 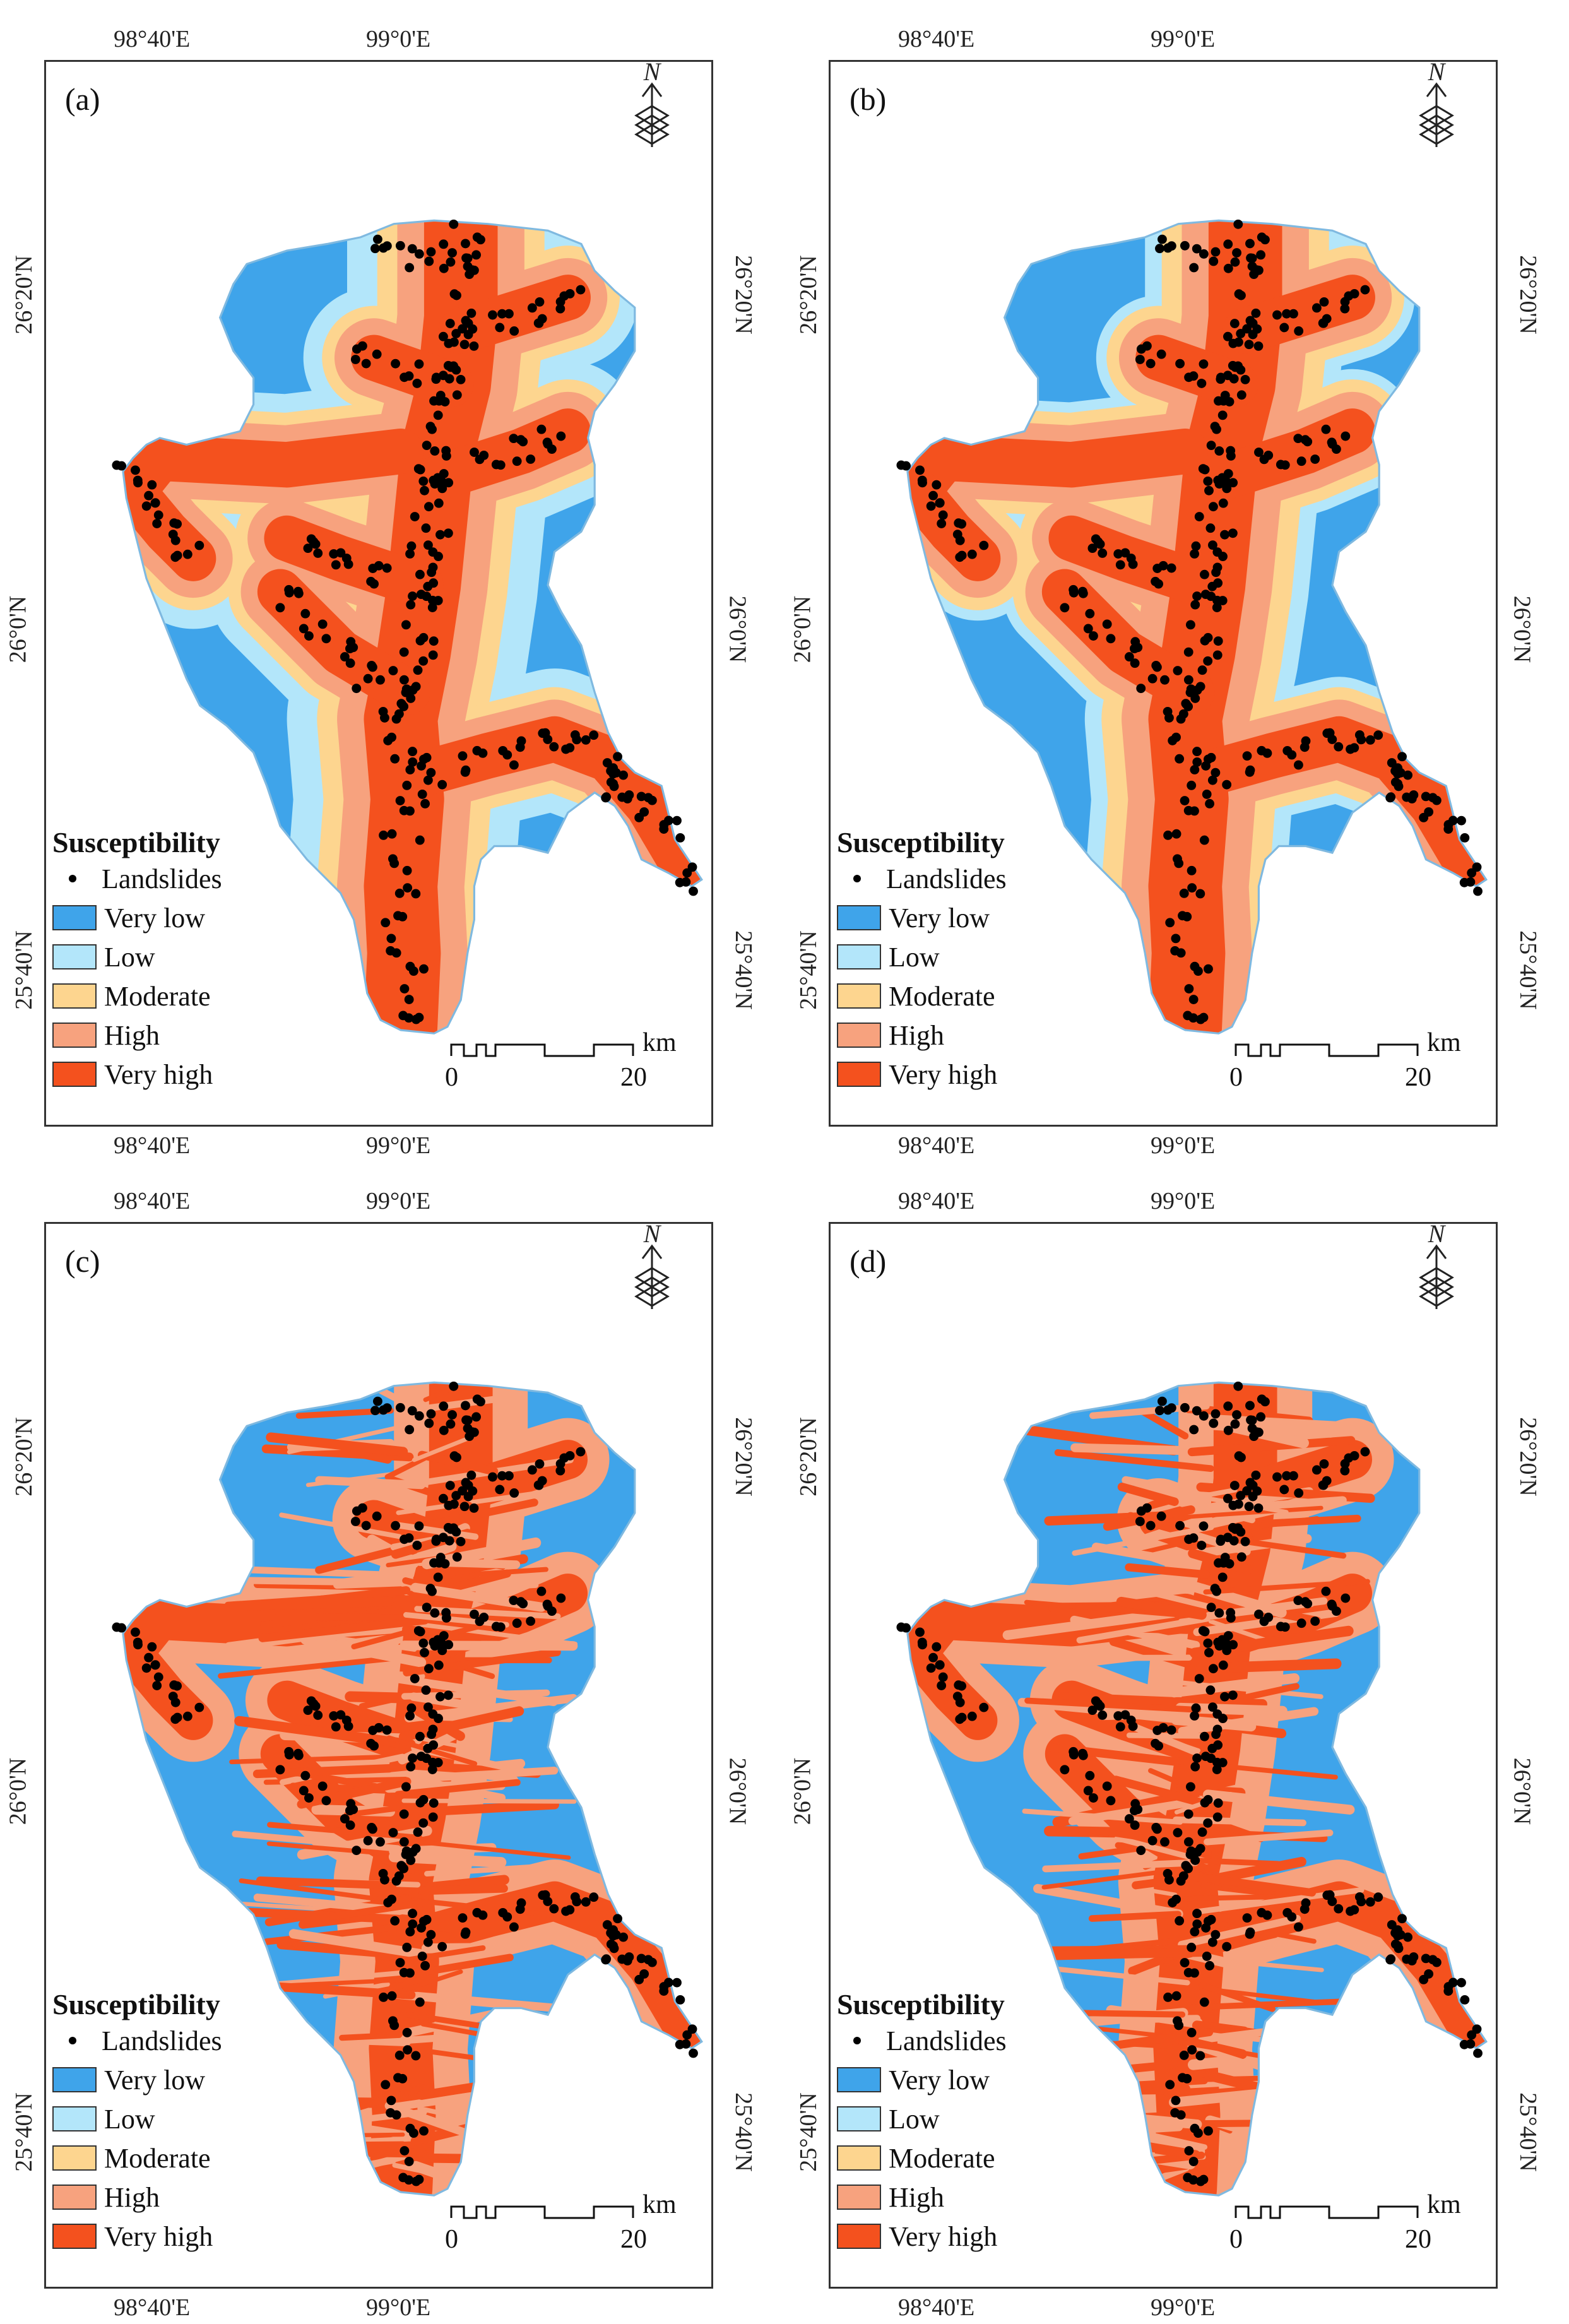 What do you see at coordinates (1418, 1077) in the screenshot?
I see `scale-end: 20` at bounding box center [1418, 1077].